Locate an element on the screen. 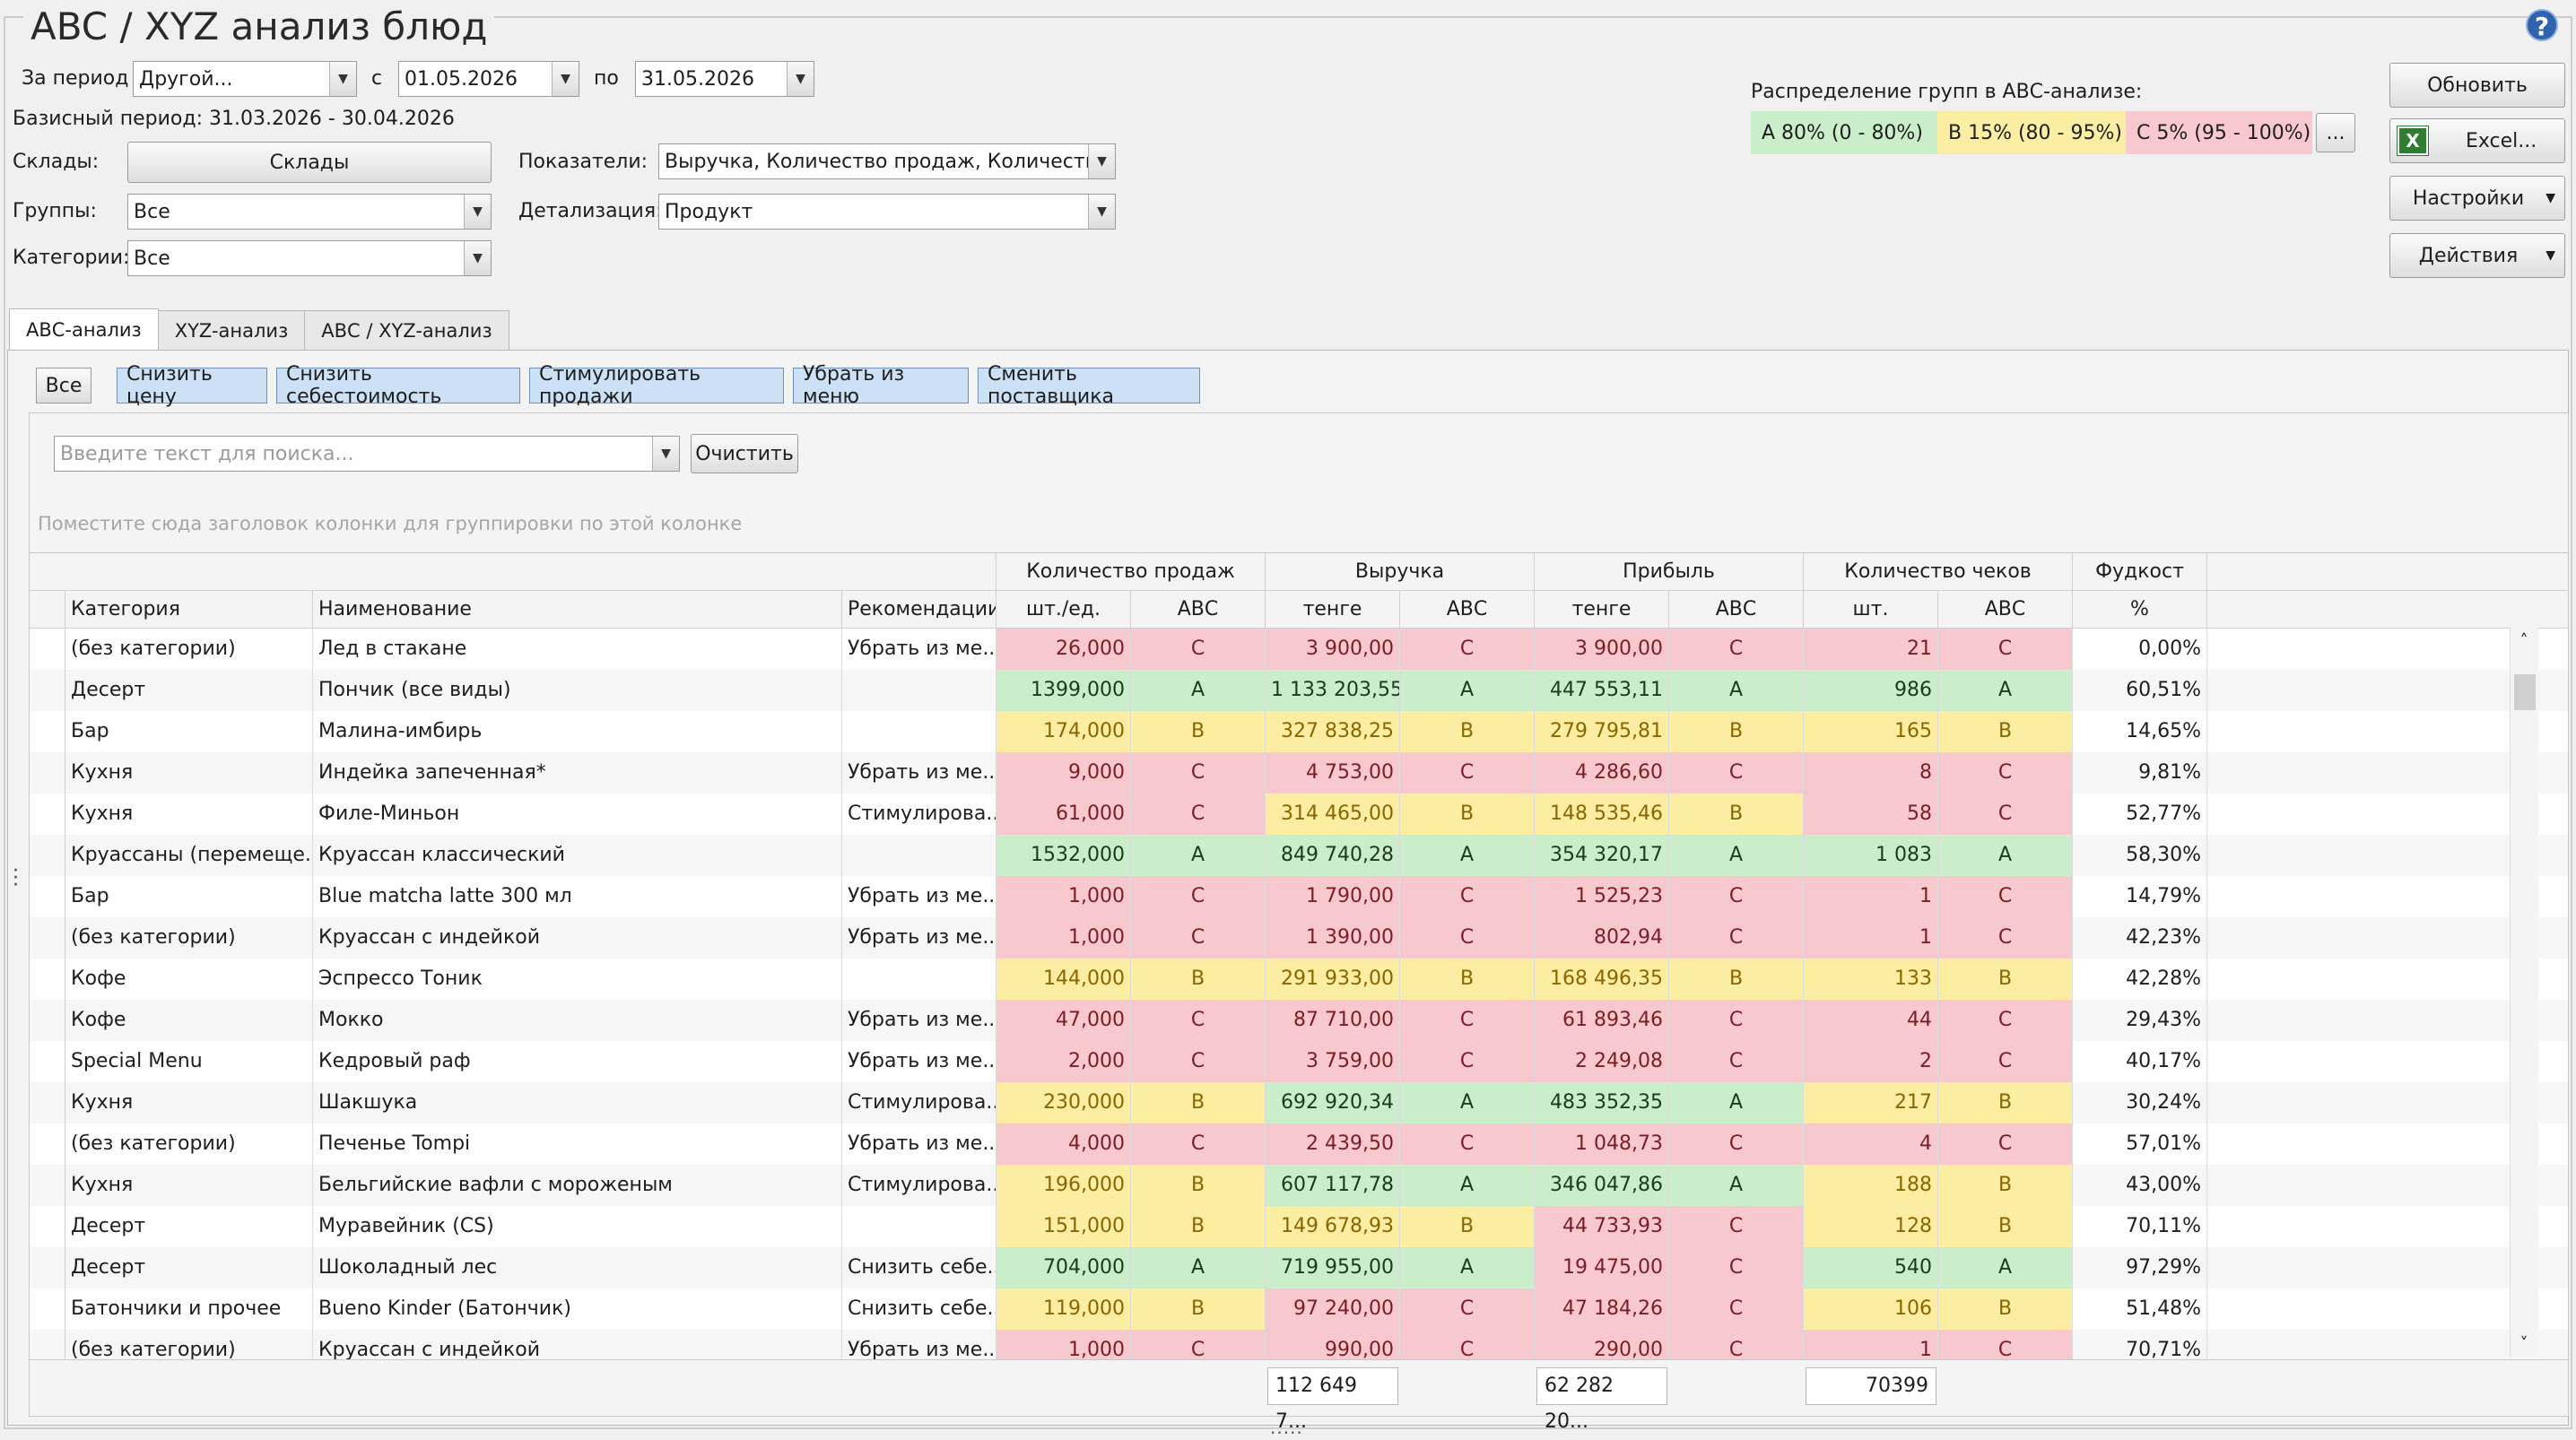 Image resolution: width=2576 pixels, height=1440 pixels. cell-foodcost: 58,30% is located at coordinates (2140, 856).